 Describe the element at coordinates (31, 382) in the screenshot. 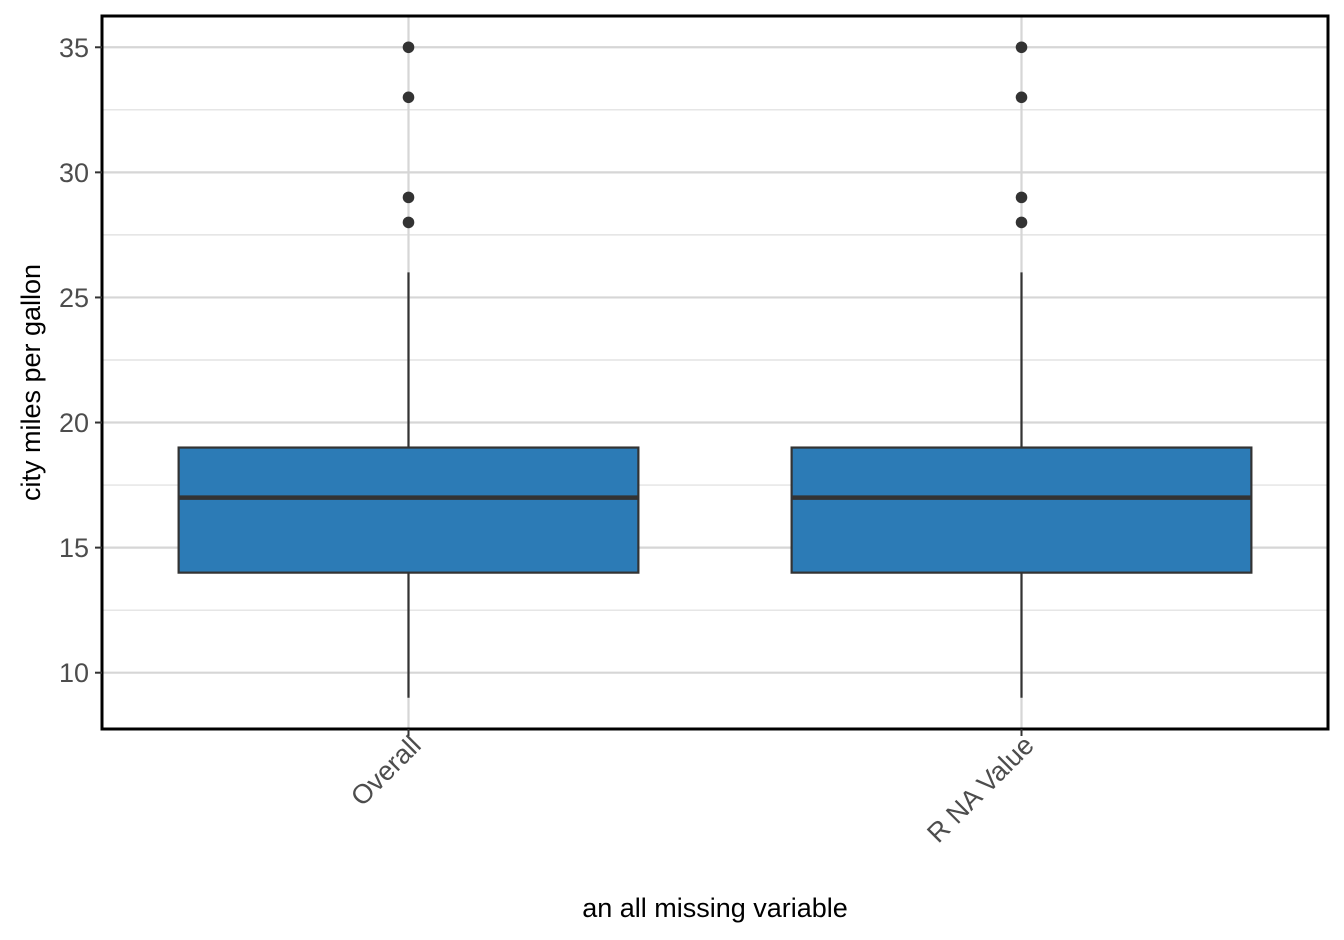

I see `y-axis-title: city miles per gallon` at that location.